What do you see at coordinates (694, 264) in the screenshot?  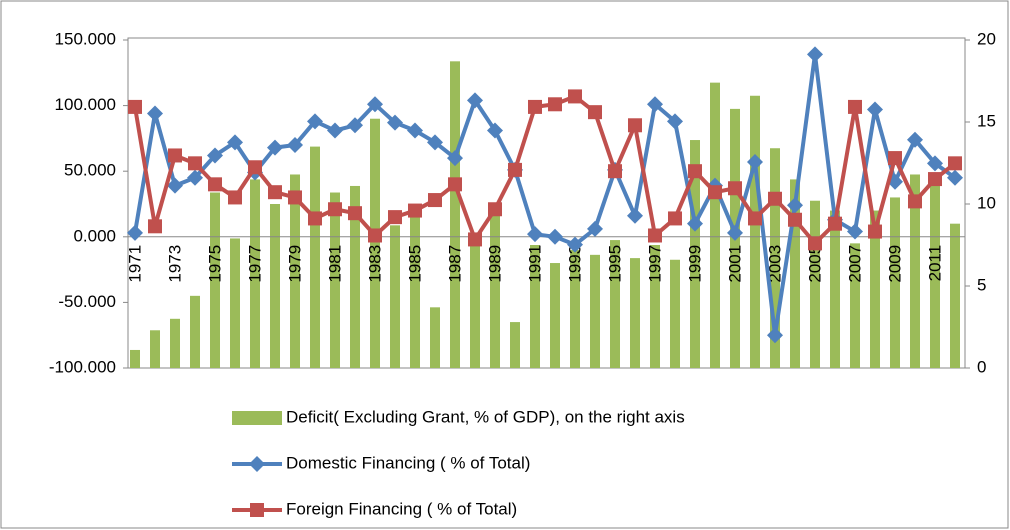 I see `x-tick-label: 1999` at bounding box center [694, 264].